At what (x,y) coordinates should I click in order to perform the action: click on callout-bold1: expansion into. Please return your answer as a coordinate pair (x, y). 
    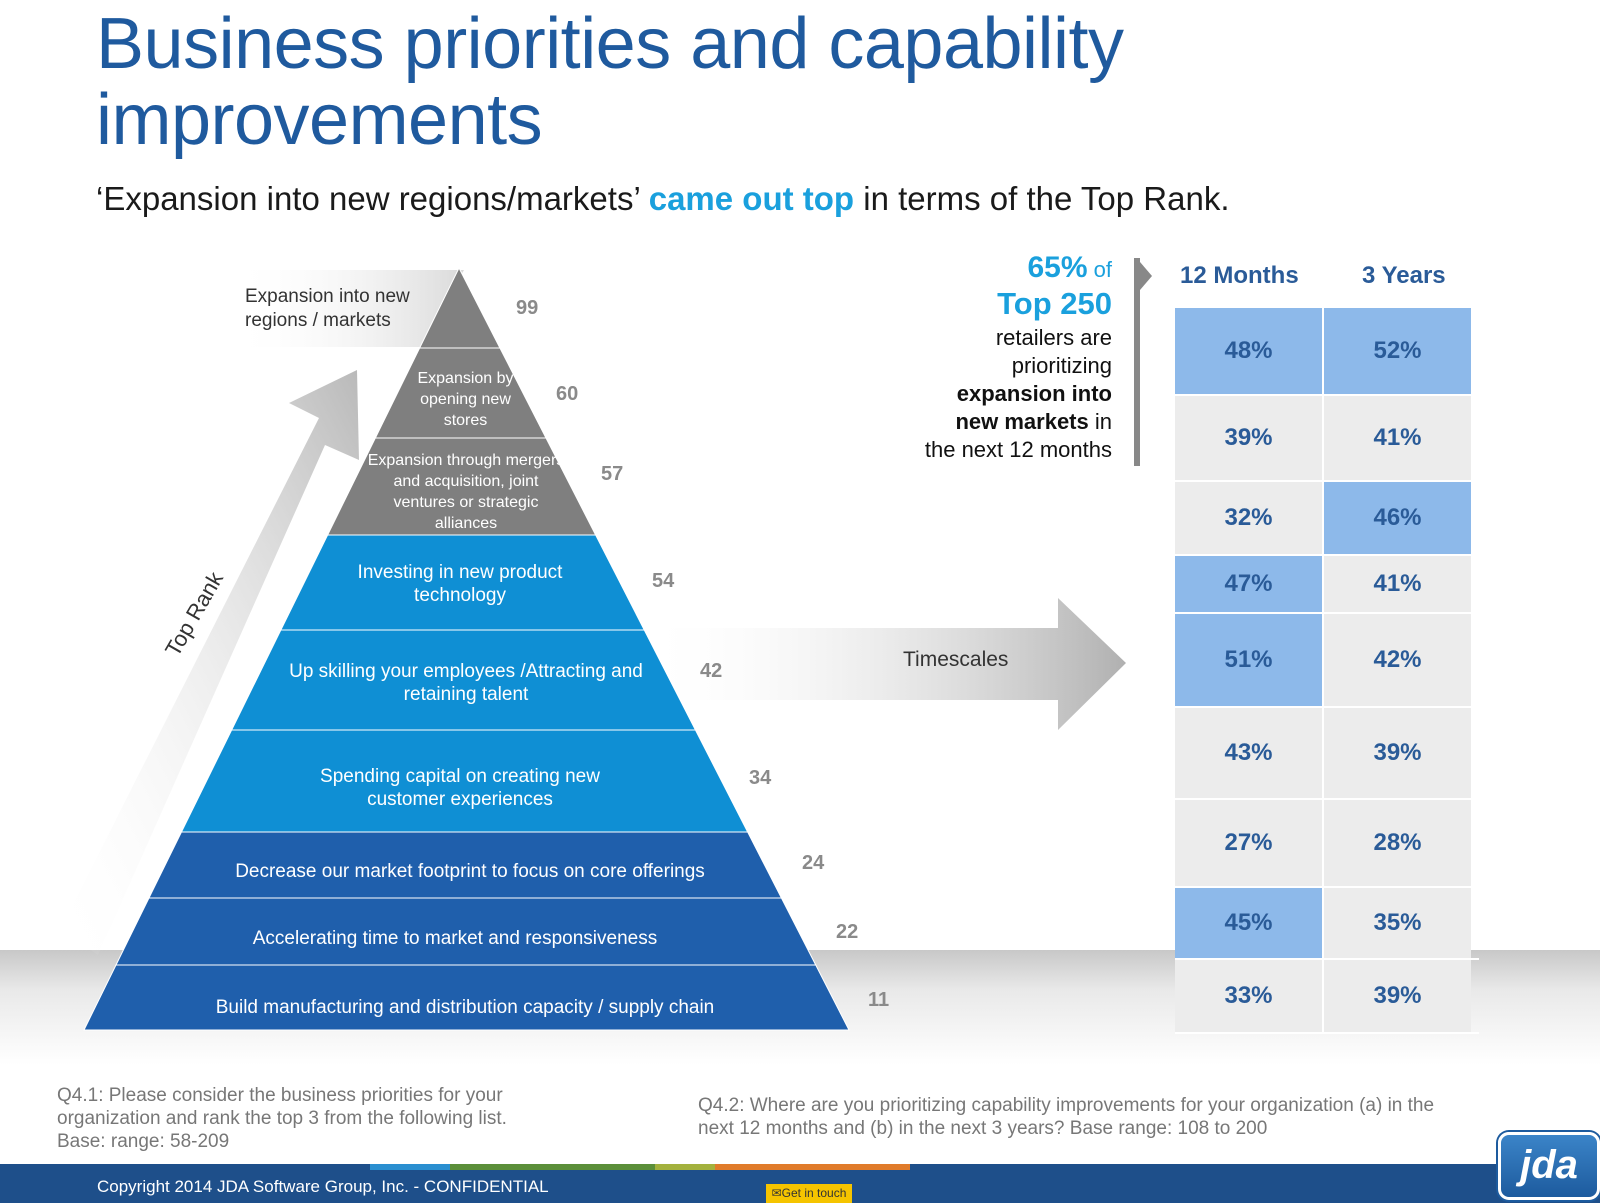
    Looking at the image, I should click on (1034, 393).